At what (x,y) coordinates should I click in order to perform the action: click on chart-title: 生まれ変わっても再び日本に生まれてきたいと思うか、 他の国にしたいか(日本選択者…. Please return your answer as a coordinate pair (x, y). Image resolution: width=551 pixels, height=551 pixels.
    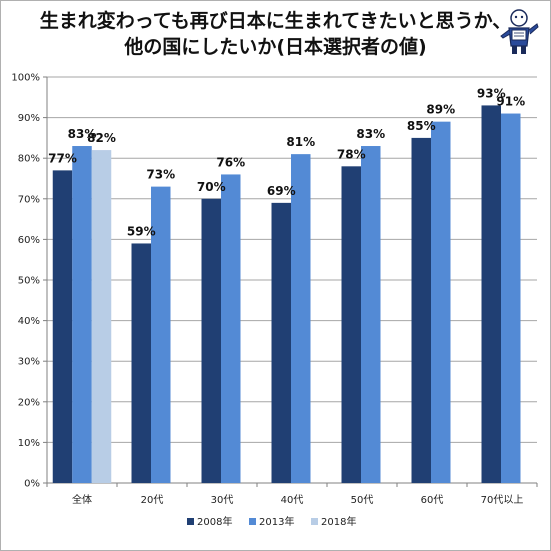
    Looking at the image, I should click on (275, 34).